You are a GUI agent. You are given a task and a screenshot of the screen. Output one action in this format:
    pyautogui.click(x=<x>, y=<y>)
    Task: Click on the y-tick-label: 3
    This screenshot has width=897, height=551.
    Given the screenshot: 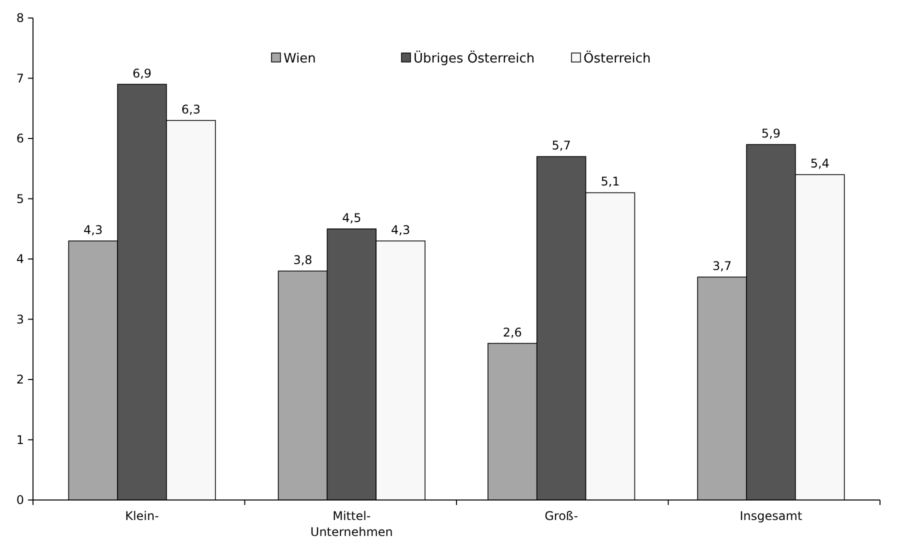 What is the action you would take?
    pyautogui.click(x=20, y=319)
    